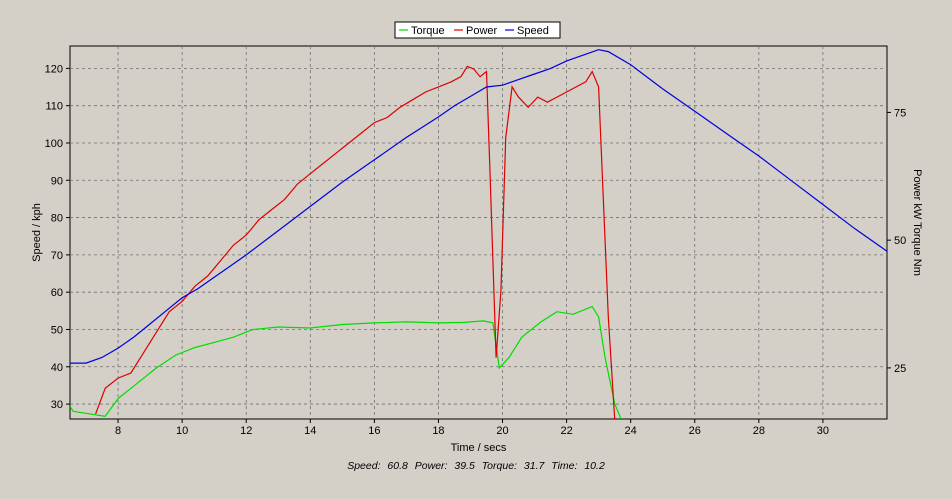  What do you see at coordinates (246, 431) in the screenshot?
I see `x-tick-label: 12` at bounding box center [246, 431].